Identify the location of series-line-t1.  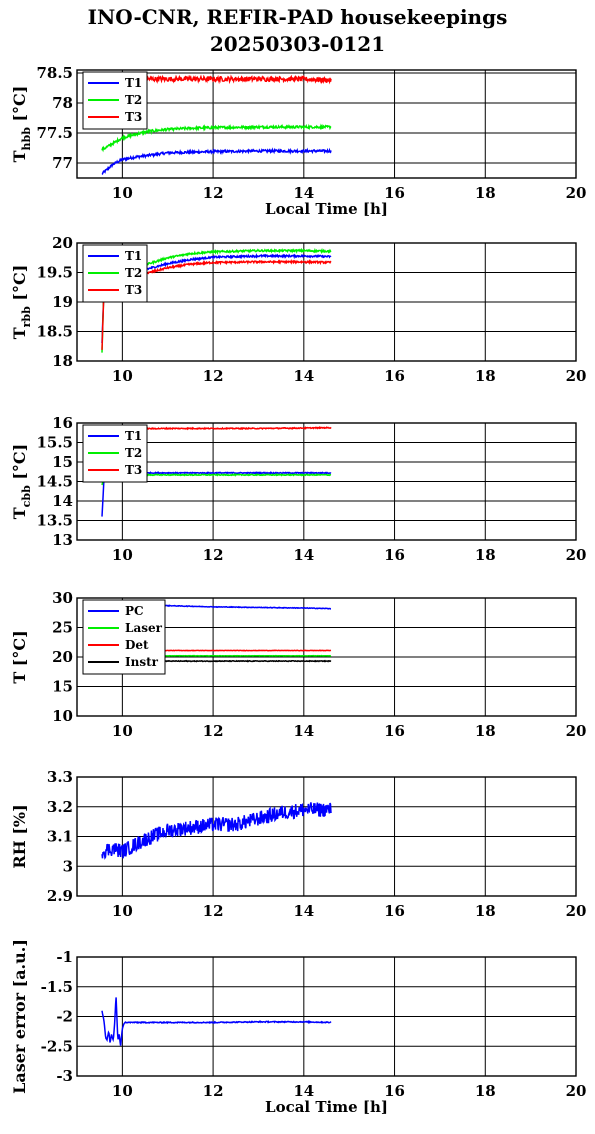
(216, 161).